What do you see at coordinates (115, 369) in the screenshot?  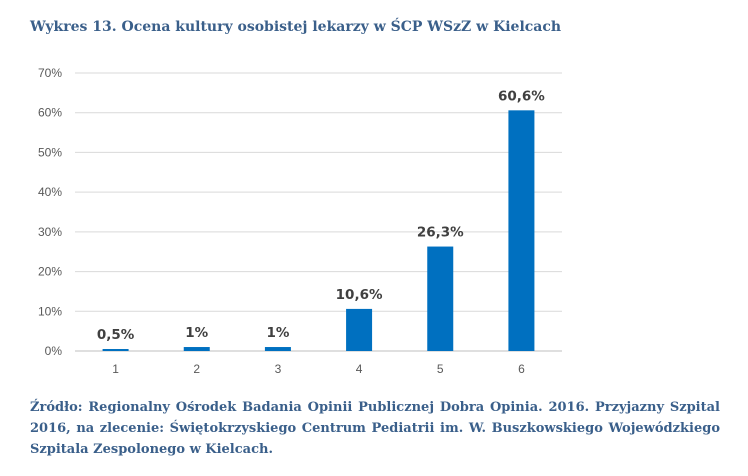 I see `x-tick-label: 1` at bounding box center [115, 369].